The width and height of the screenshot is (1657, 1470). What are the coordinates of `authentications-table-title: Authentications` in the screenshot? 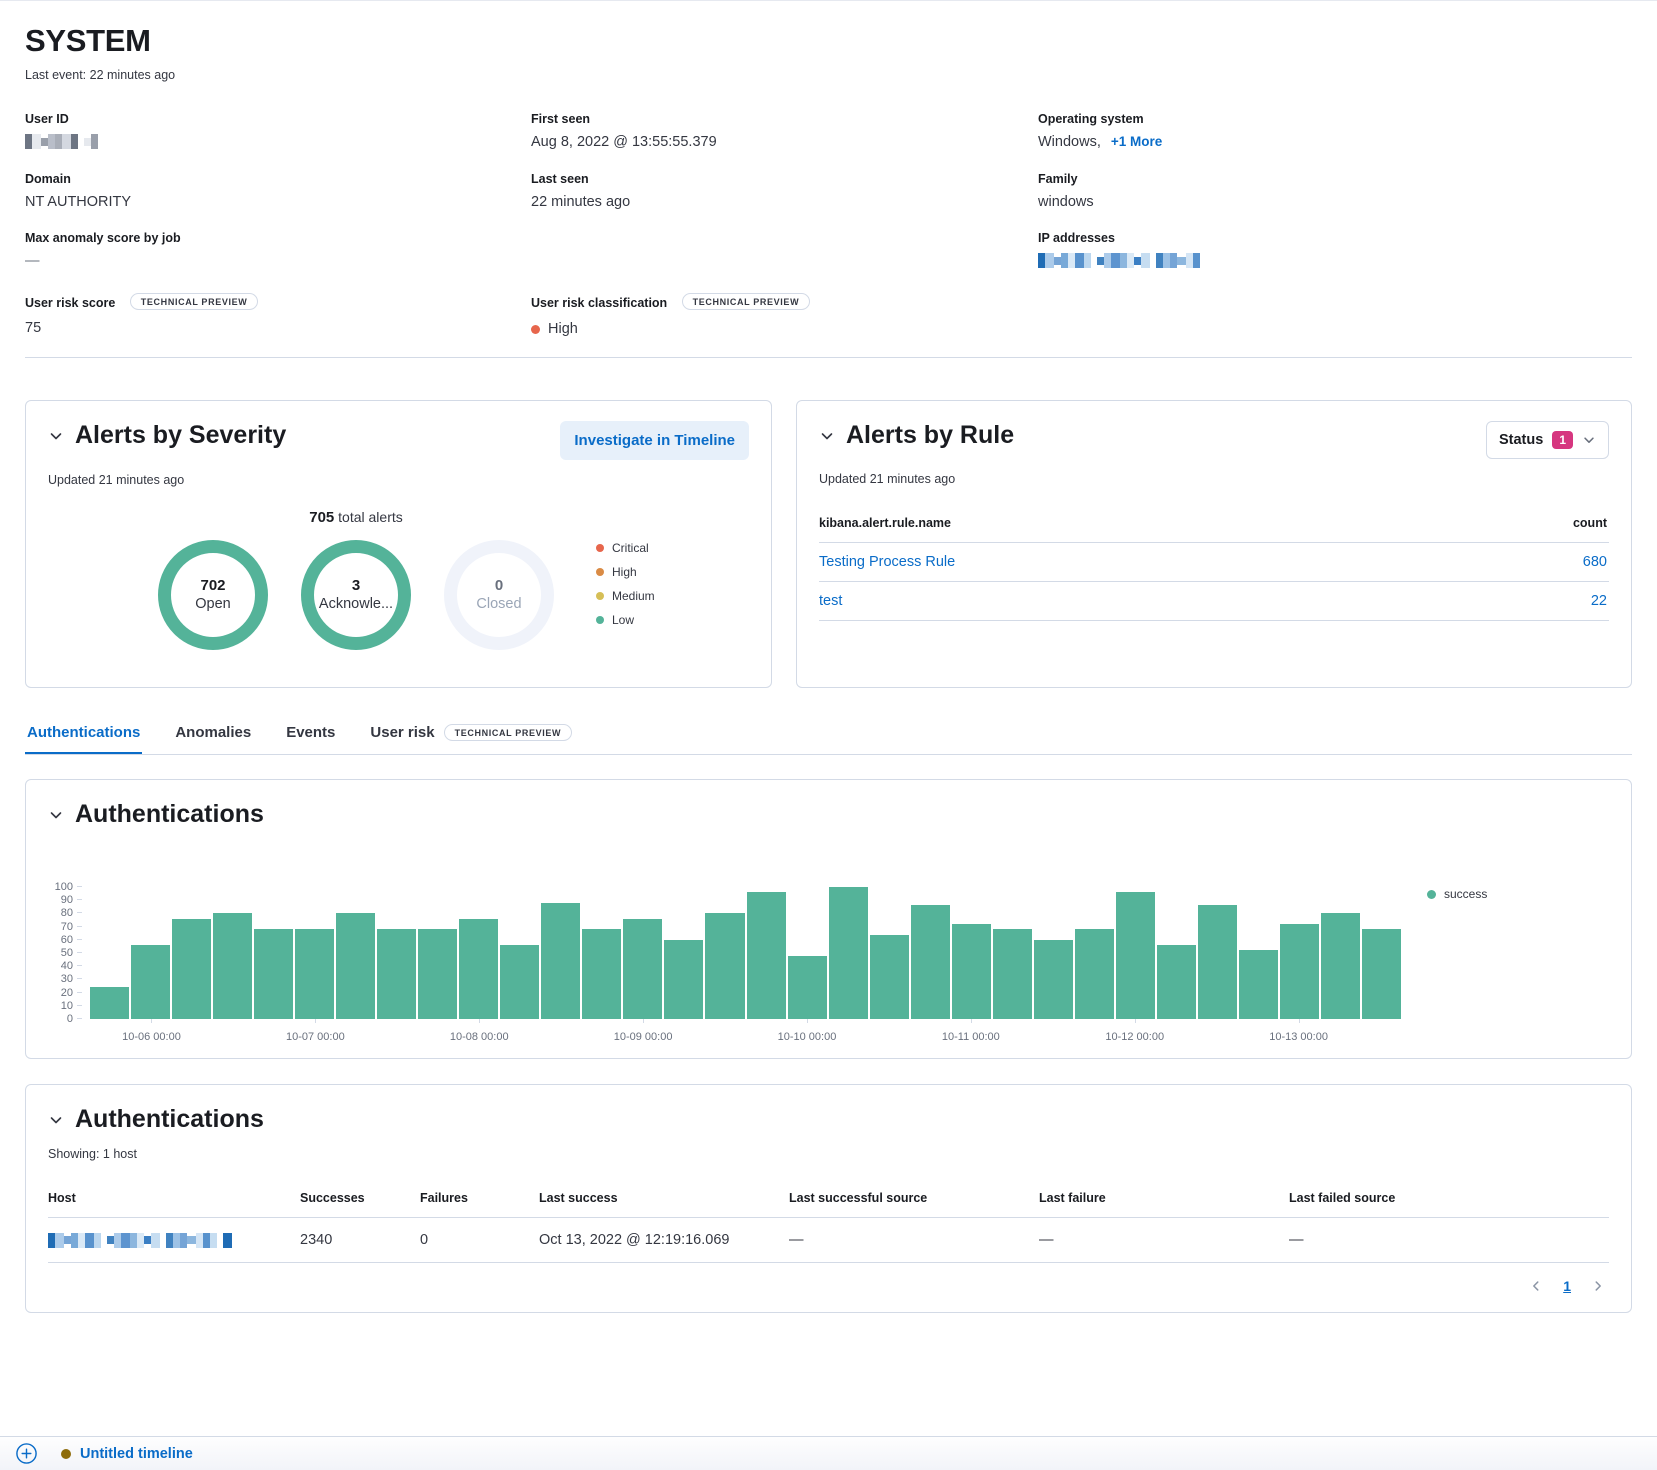 It's located at (828, 1119).